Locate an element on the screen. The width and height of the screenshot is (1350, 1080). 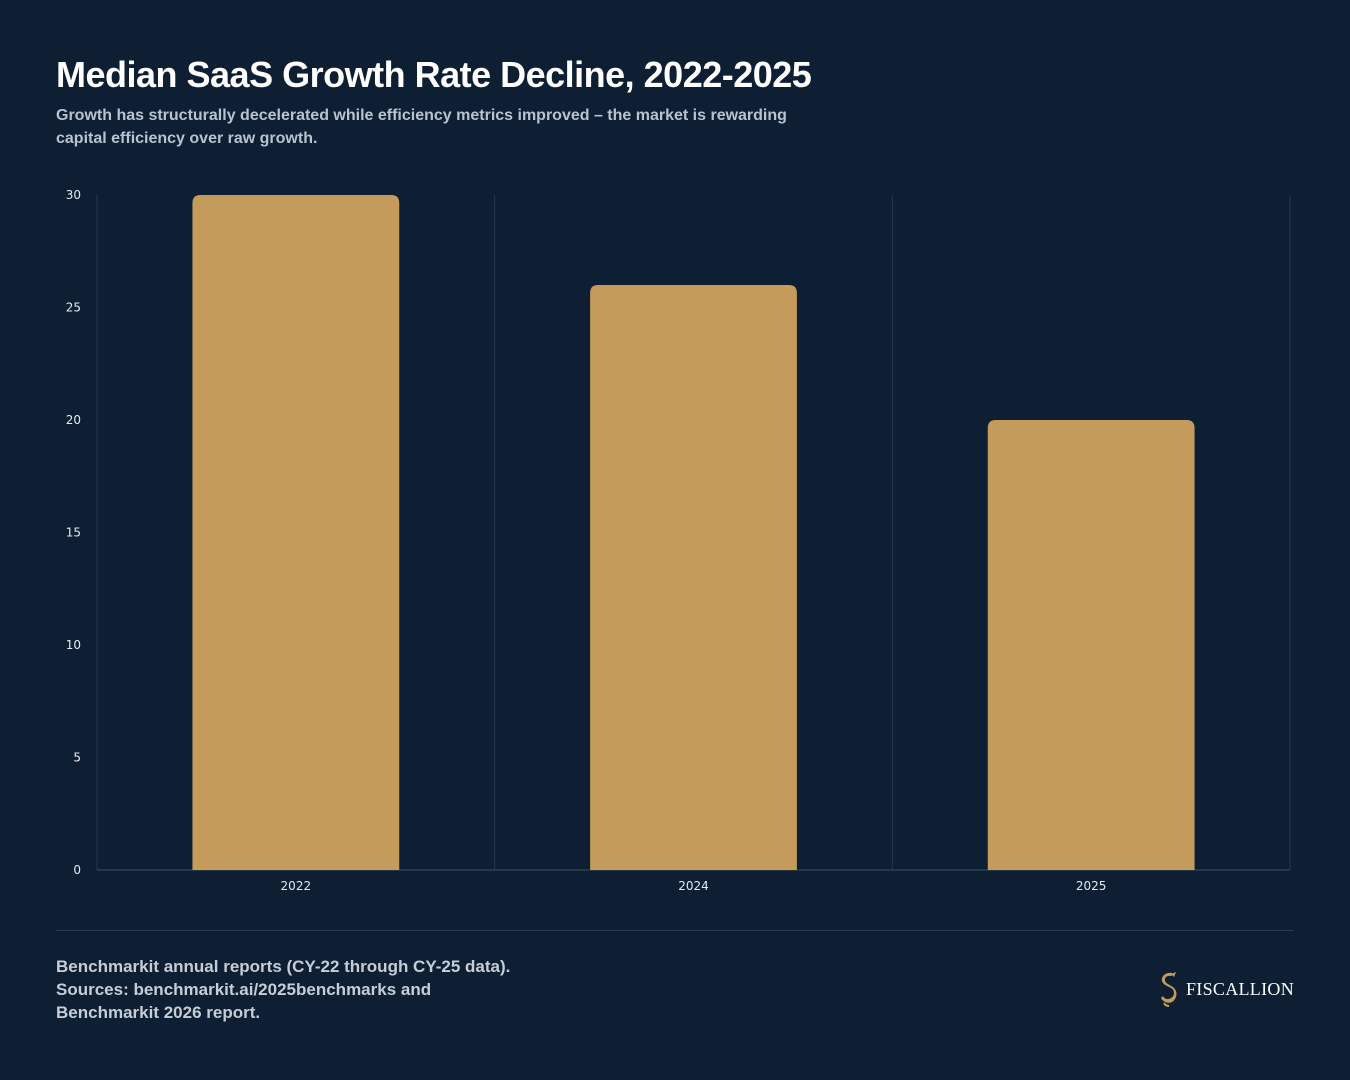
seahorse-s-logo-icon is located at coordinates (1168, 989).